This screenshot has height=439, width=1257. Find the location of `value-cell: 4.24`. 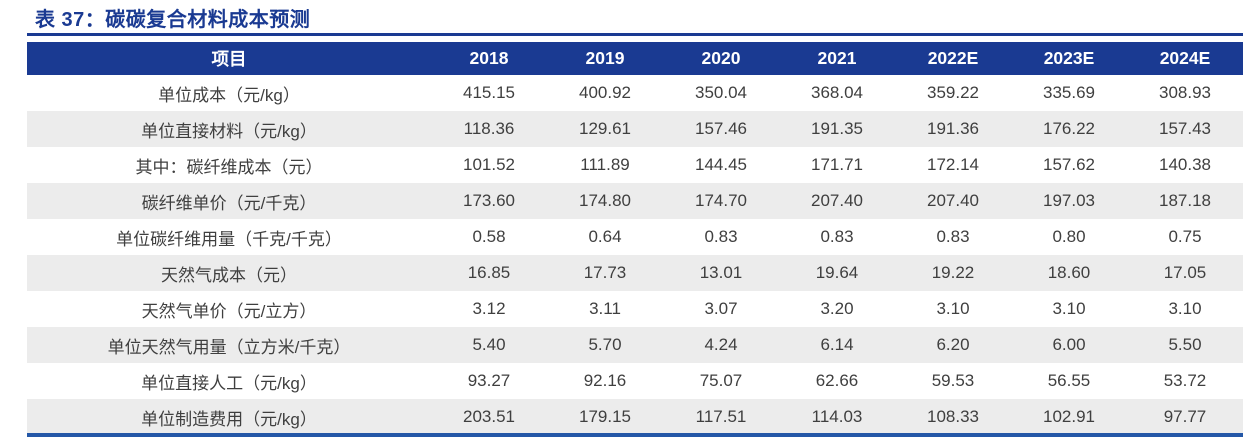

value-cell: 4.24 is located at coordinates (721, 344).